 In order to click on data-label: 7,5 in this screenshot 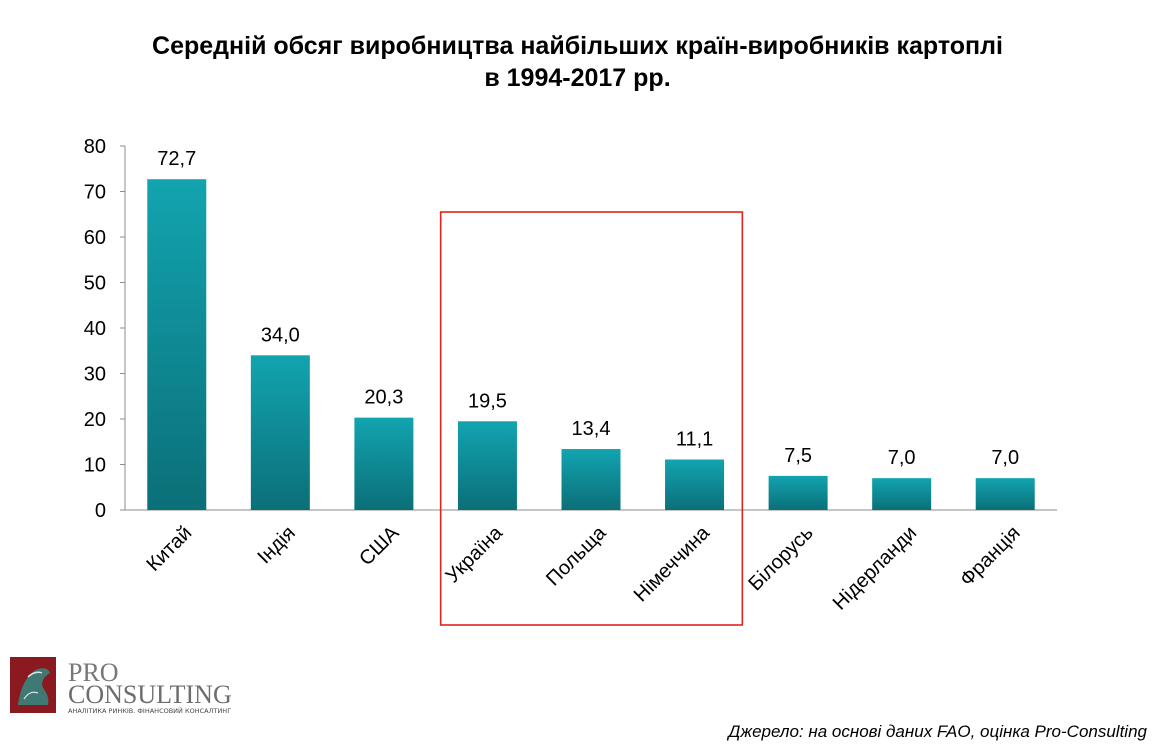, I will do `click(798, 456)`.